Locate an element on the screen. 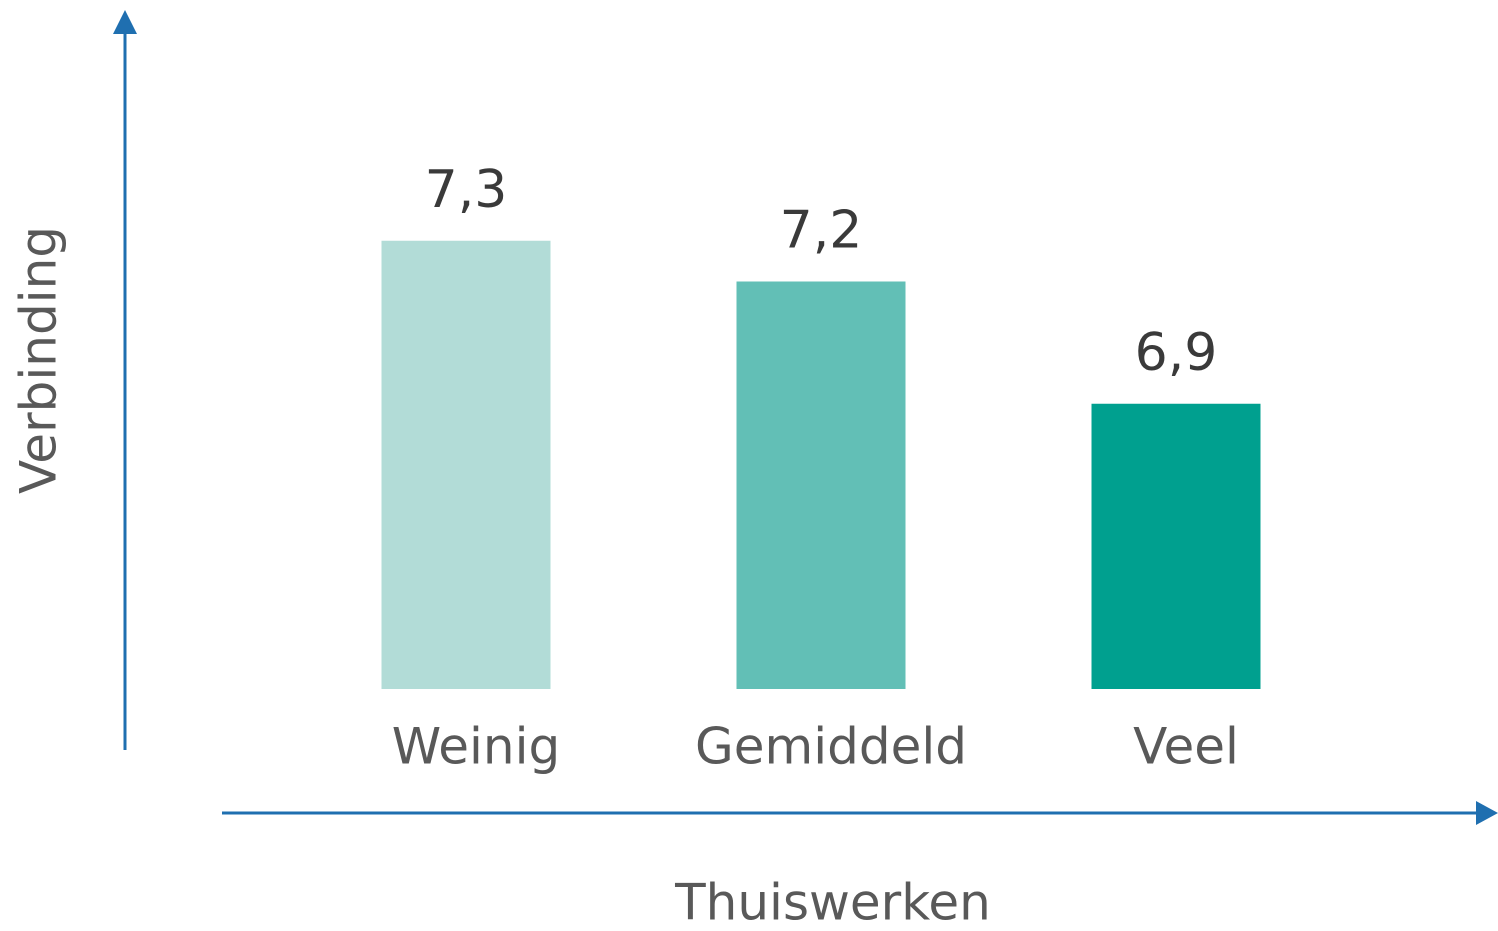 The width and height of the screenshot is (1498, 931). value-label: 7,2 is located at coordinates (821, 231).